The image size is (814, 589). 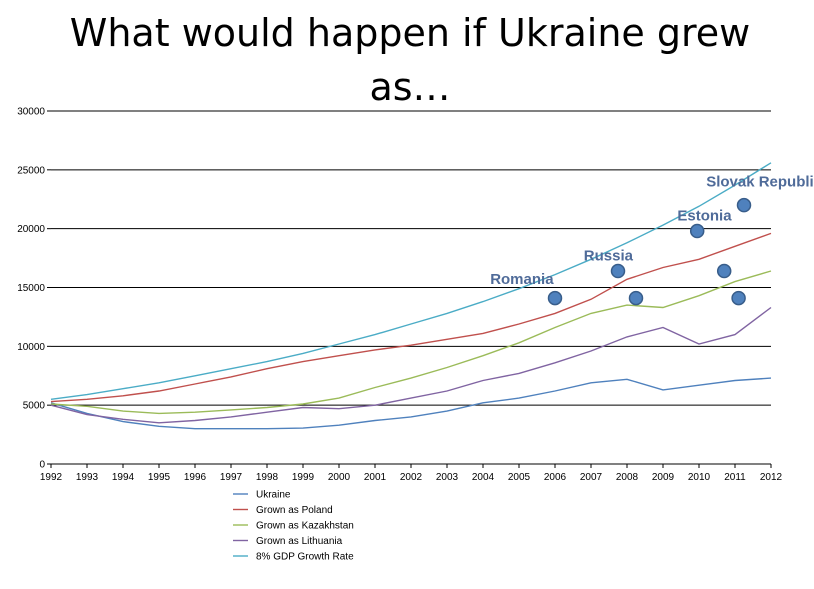 I want to click on x-tick-label: 2010, so click(x=699, y=477).